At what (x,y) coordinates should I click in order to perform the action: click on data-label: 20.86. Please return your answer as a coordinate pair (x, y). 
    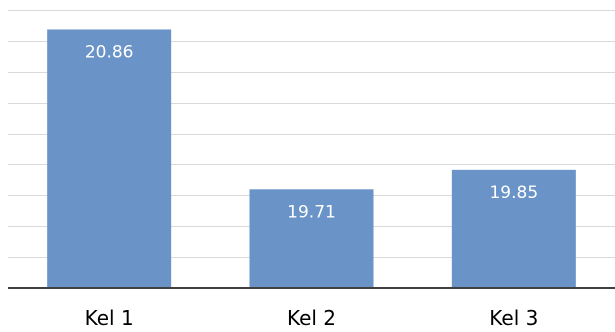
    Looking at the image, I should click on (109, 52).